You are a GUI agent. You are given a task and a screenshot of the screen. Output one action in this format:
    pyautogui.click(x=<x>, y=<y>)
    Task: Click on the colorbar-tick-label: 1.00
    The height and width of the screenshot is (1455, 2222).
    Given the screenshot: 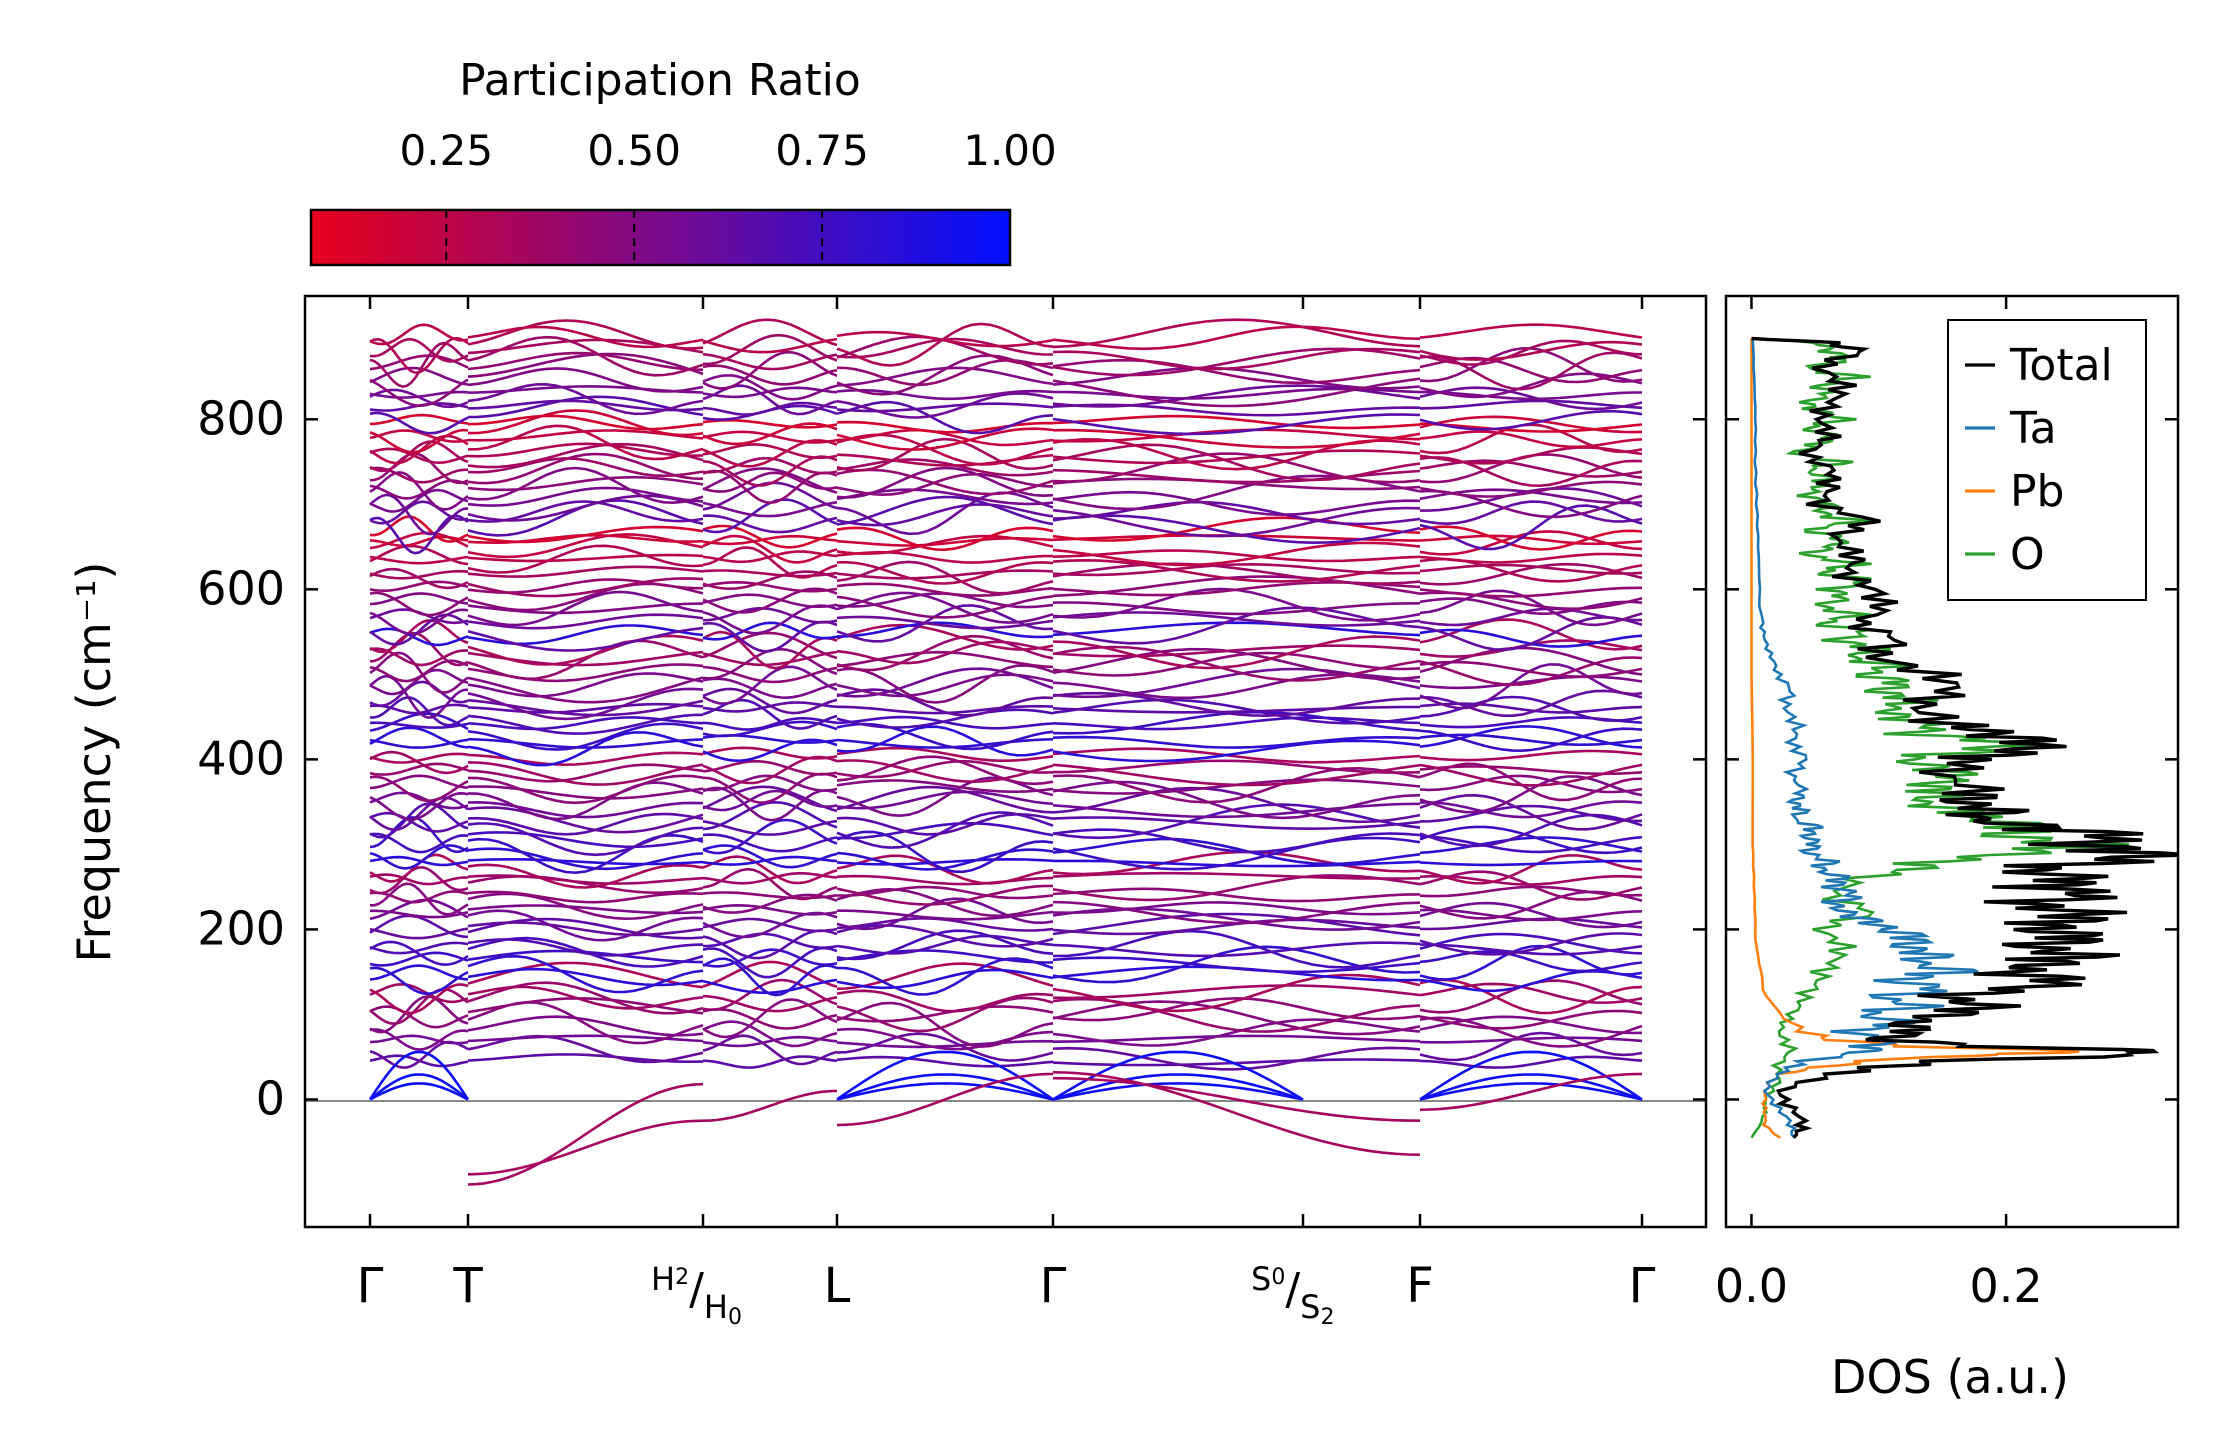 What is the action you would take?
    pyautogui.click(x=1010, y=150)
    